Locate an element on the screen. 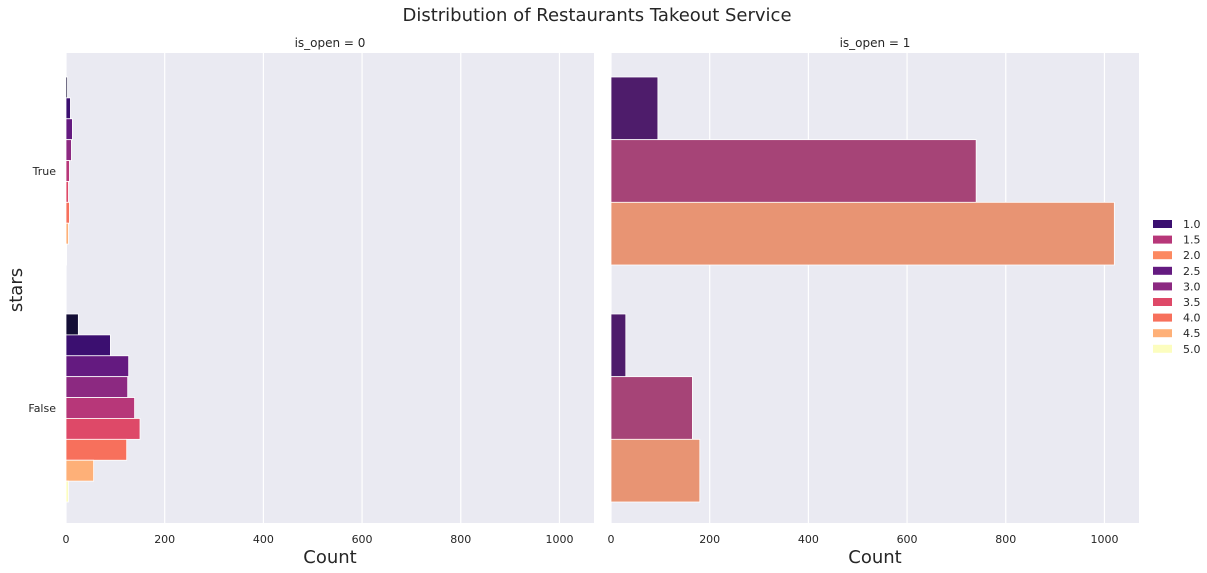 This screenshot has height=573, width=1207. legend-label: 1.5 is located at coordinates (1192, 240).